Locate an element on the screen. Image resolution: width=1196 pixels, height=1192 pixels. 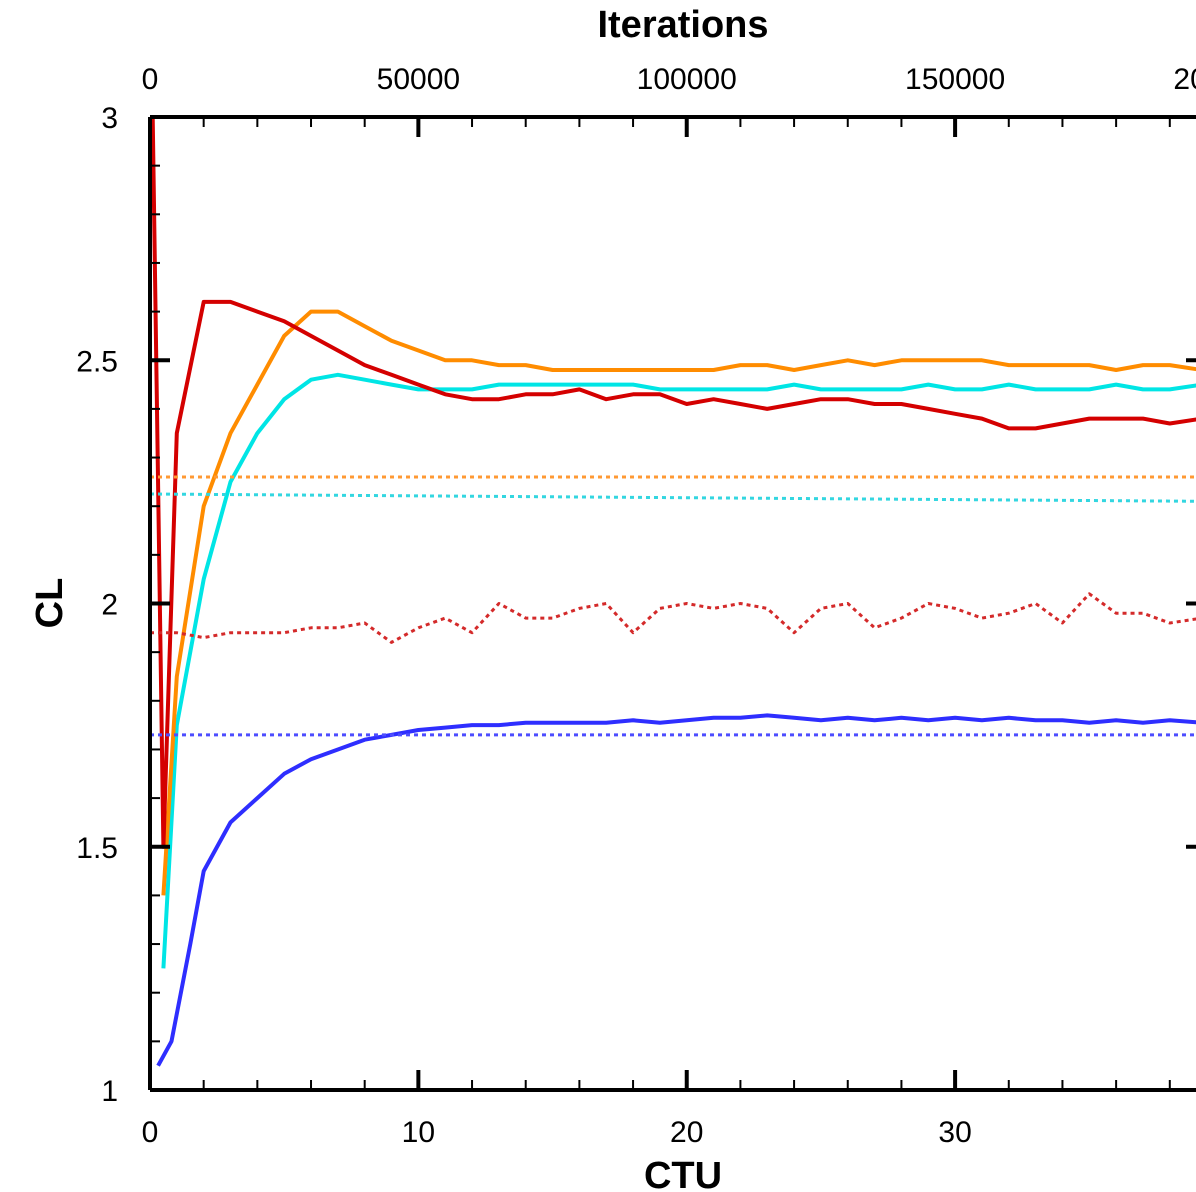
x-tick-label: 20 is located at coordinates (686, 1132).